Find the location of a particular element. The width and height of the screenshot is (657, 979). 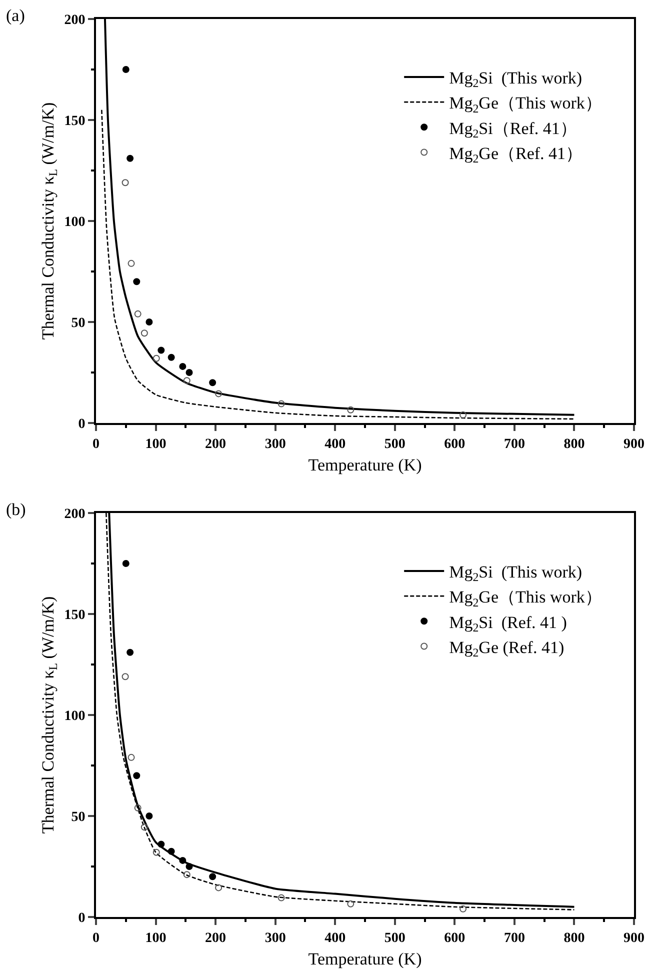

legend-label: Mg$_{2}$Ge (Ref. 41) is located at coordinates (506, 649).